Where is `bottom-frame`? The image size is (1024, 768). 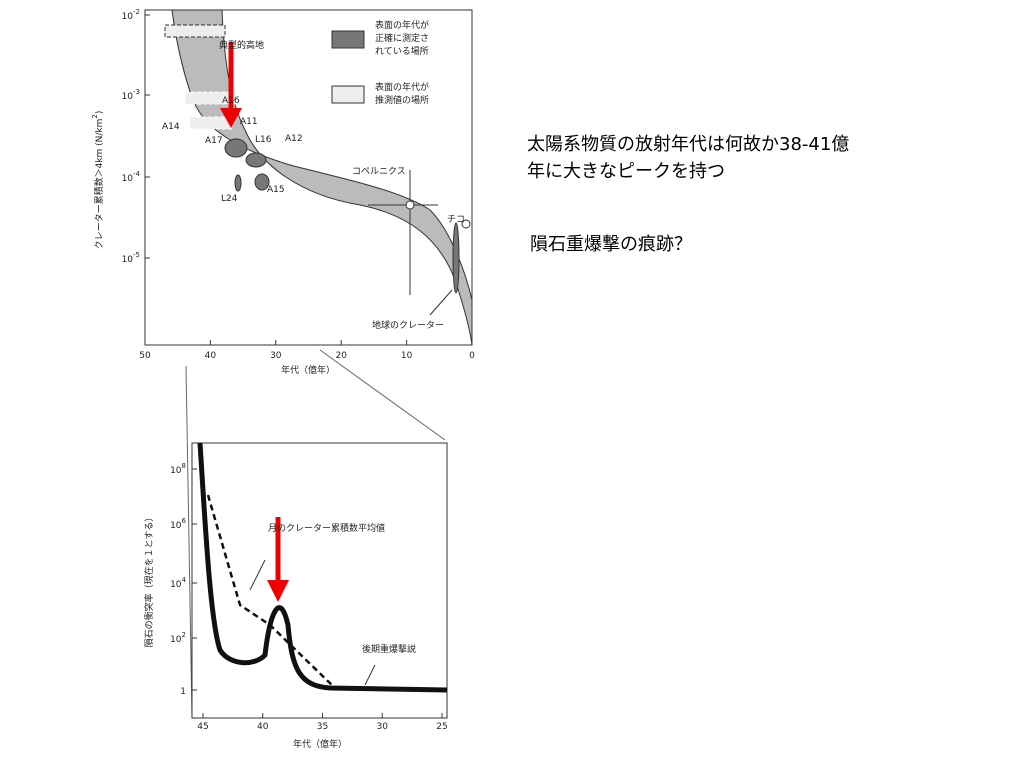
bottom-frame is located at coordinates (319, 580).